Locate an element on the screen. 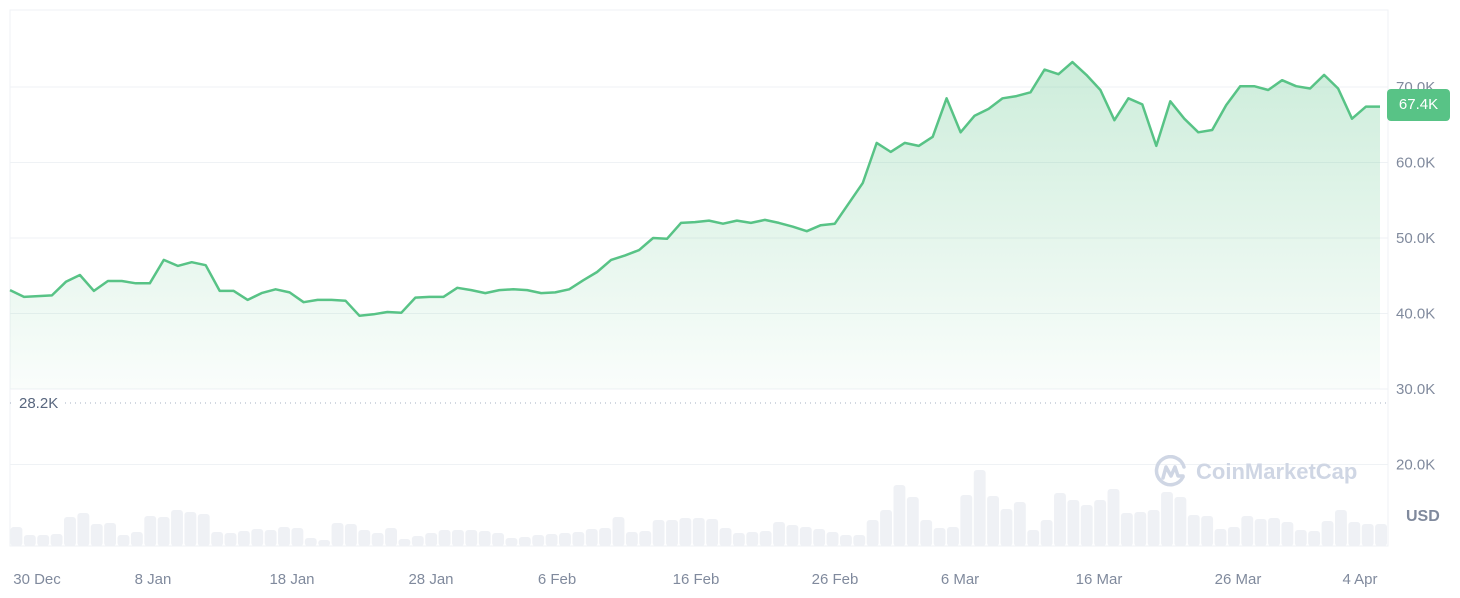 The height and width of the screenshot is (598, 1460). y-tick-label: 20.0K is located at coordinates (1415, 465).